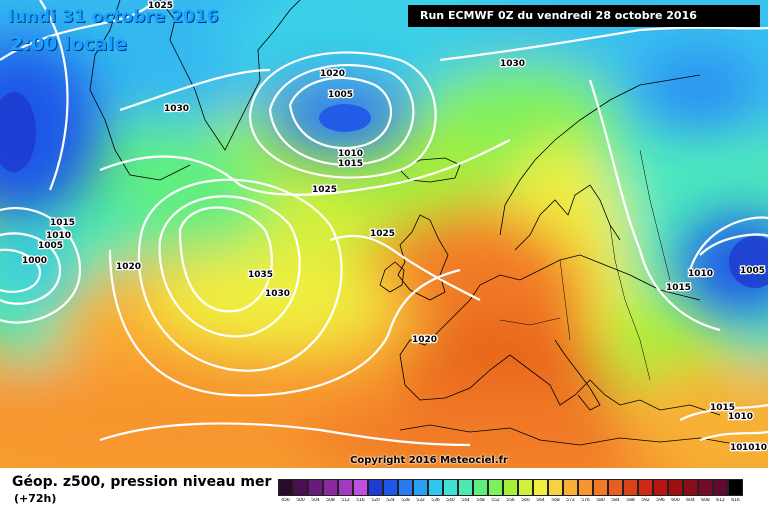 This screenshot has height=512, width=768. What do you see at coordinates (660, 500) in the screenshot?
I see `legend-level-label: 596` at bounding box center [660, 500].